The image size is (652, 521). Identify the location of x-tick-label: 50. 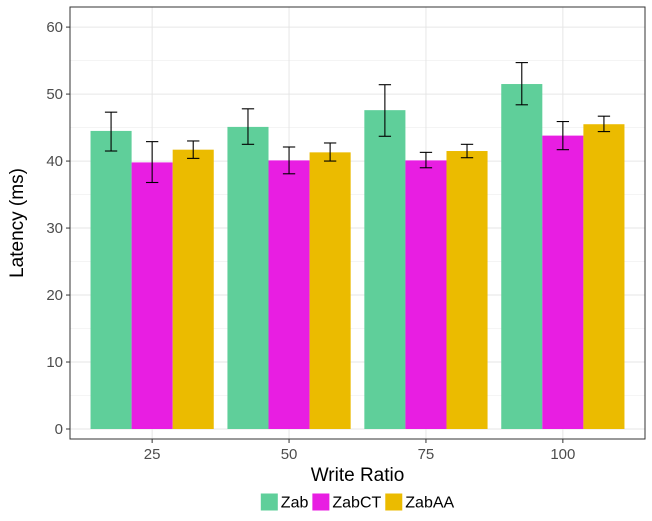
(289, 454).